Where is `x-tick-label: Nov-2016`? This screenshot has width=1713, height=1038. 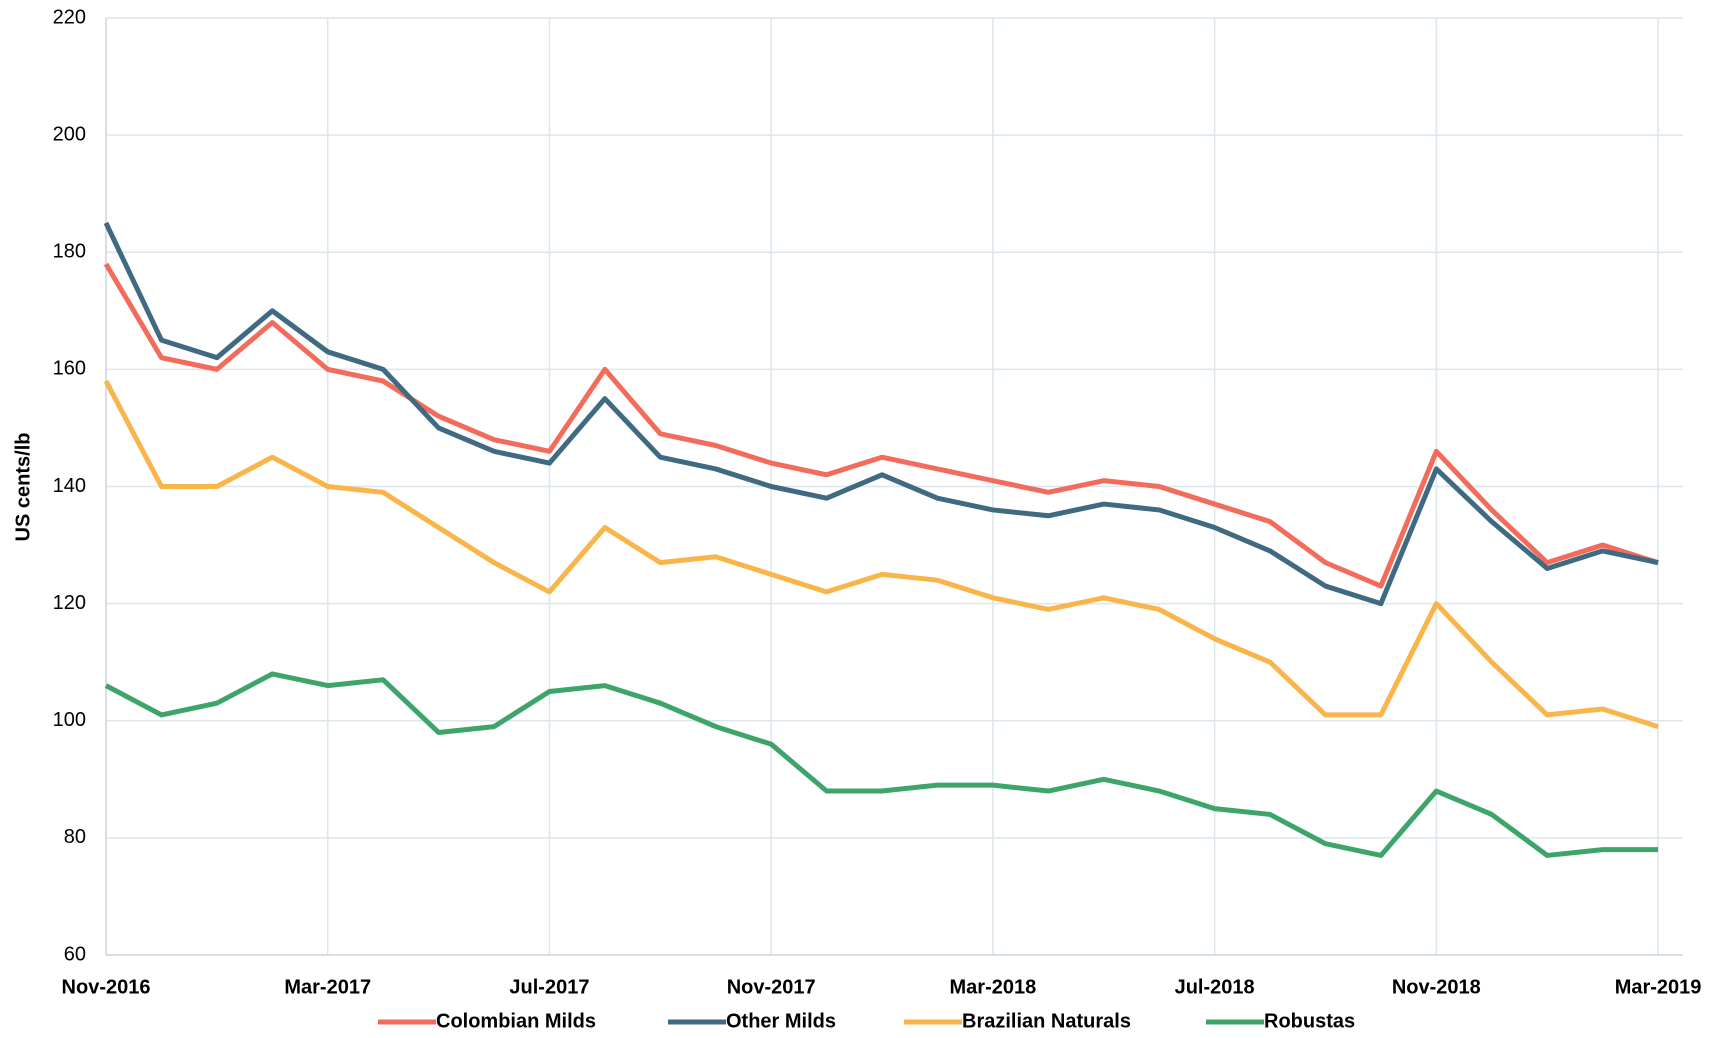
x-tick-label: Nov-2016 is located at coordinates (106, 987).